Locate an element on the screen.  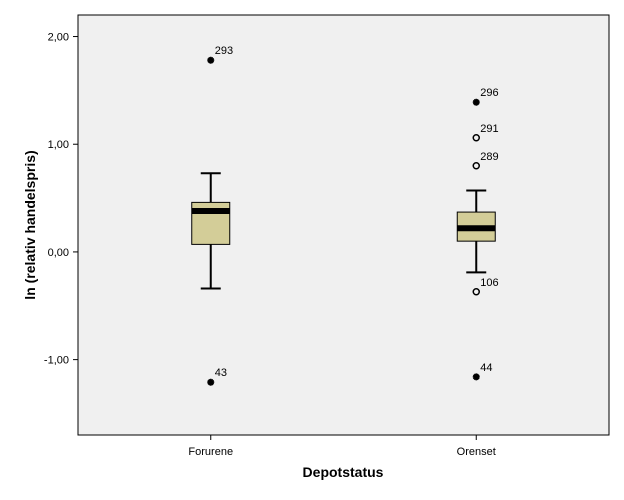
outlier-label: 296 is located at coordinates (489, 93).